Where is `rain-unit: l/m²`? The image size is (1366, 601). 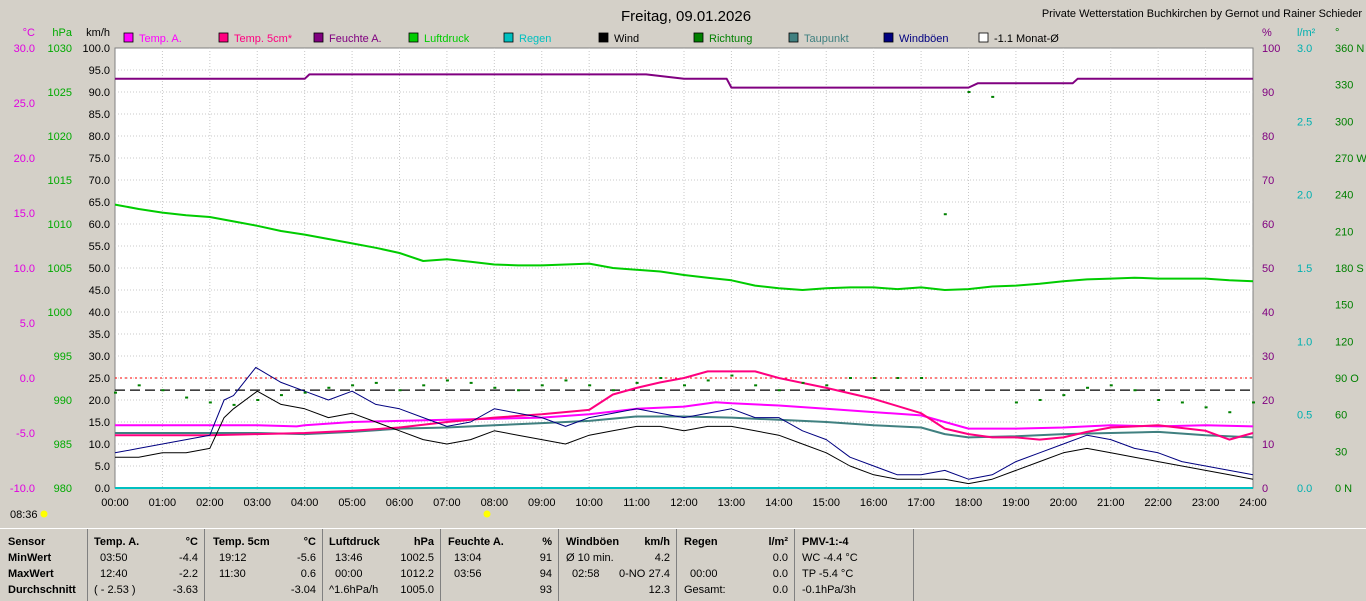
rain-unit: l/m² is located at coordinates (778, 542).